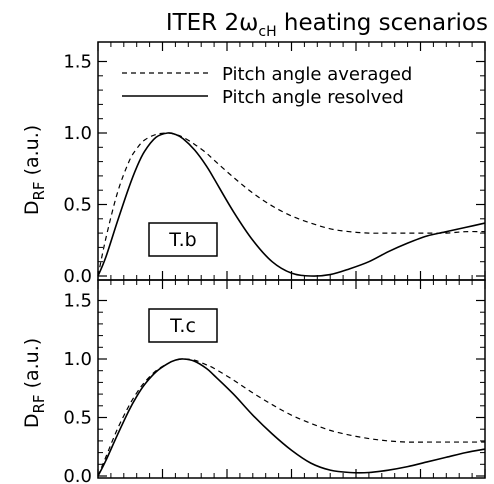 The width and height of the screenshot is (494, 484). I want to click on legend-dashed-label: Pitch angle averaged, so click(317, 74).